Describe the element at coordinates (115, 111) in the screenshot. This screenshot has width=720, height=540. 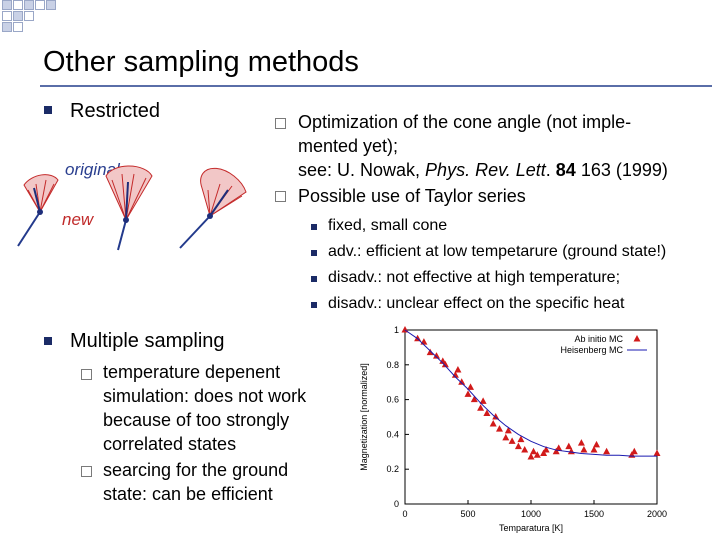
I see `restricted-heading: Restricted` at that location.